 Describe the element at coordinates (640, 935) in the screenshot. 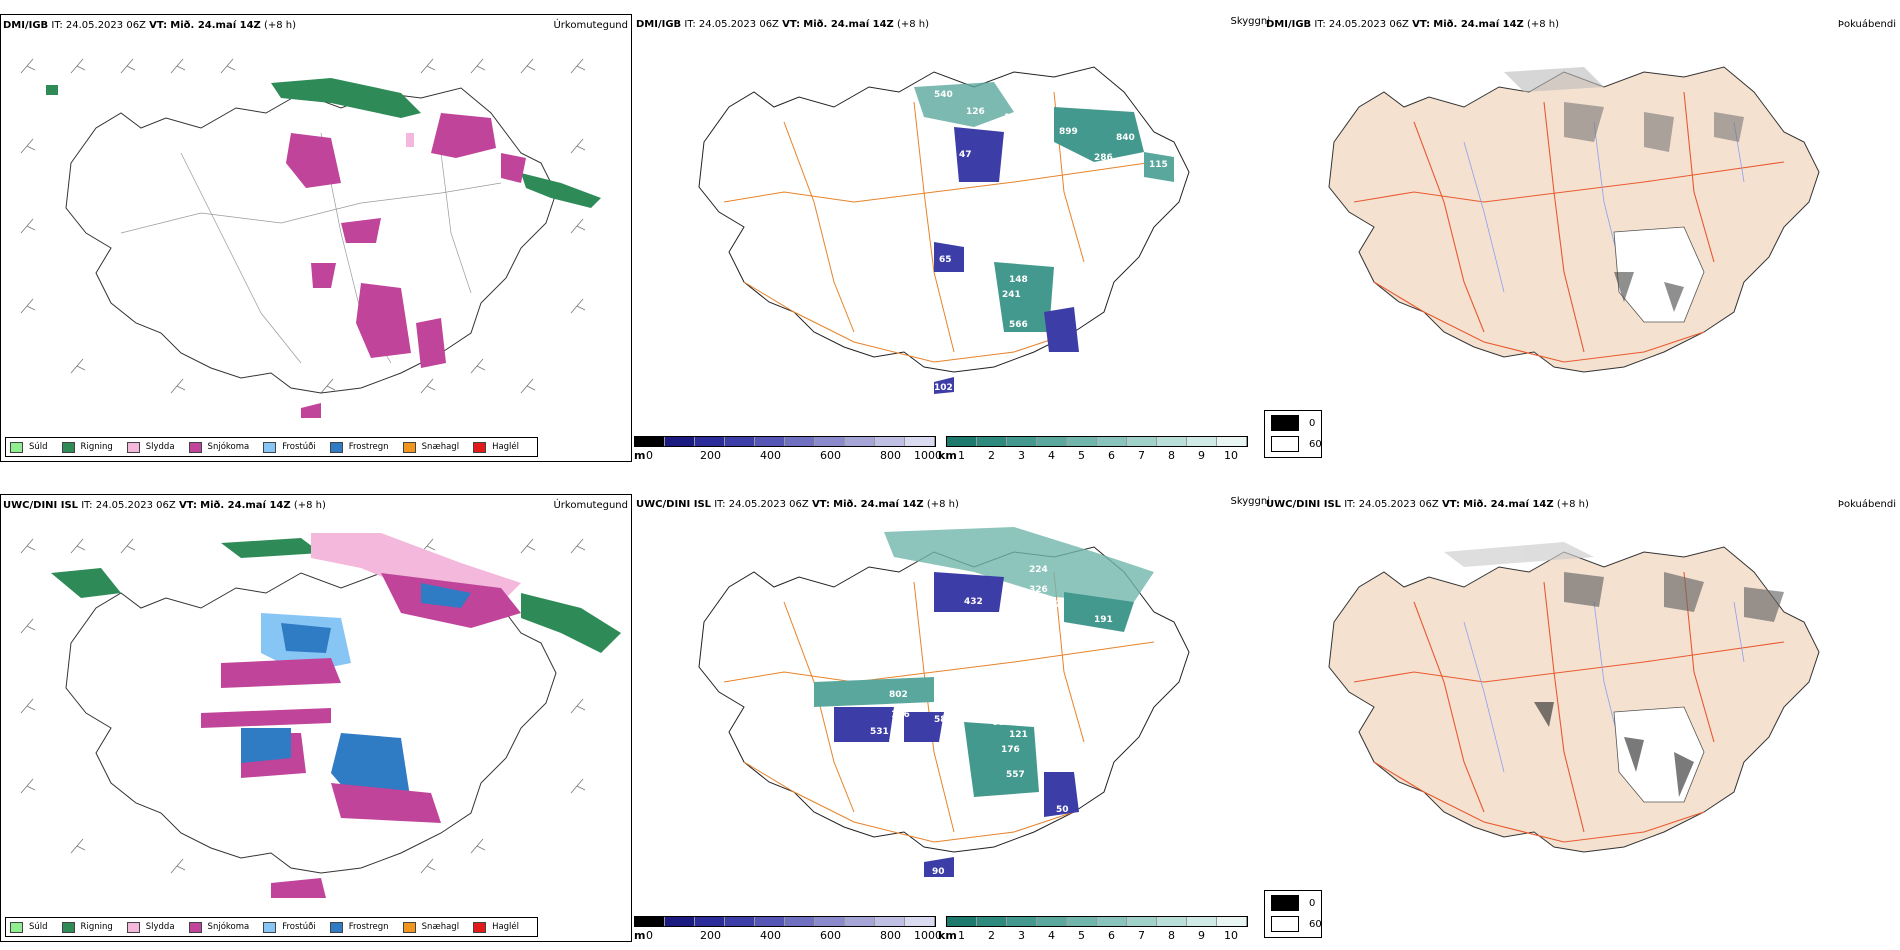

I see `unit-label: m` at that location.